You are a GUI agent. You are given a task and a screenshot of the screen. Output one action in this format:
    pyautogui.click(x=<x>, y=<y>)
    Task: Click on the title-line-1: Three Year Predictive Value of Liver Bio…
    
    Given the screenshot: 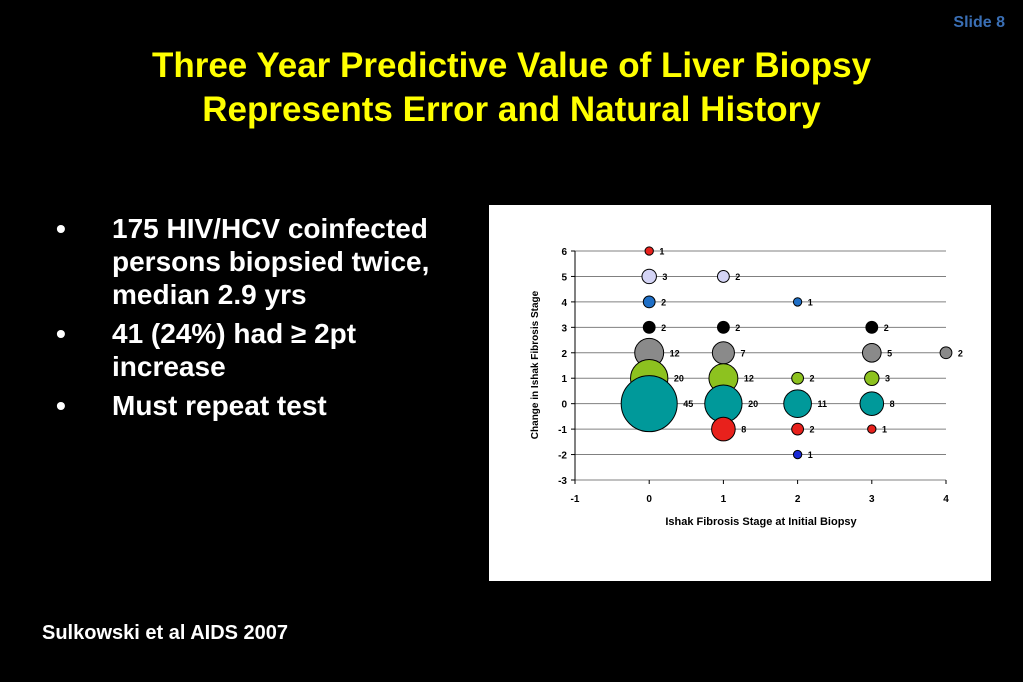 What is the action you would take?
    pyautogui.click(x=511, y=65)
    